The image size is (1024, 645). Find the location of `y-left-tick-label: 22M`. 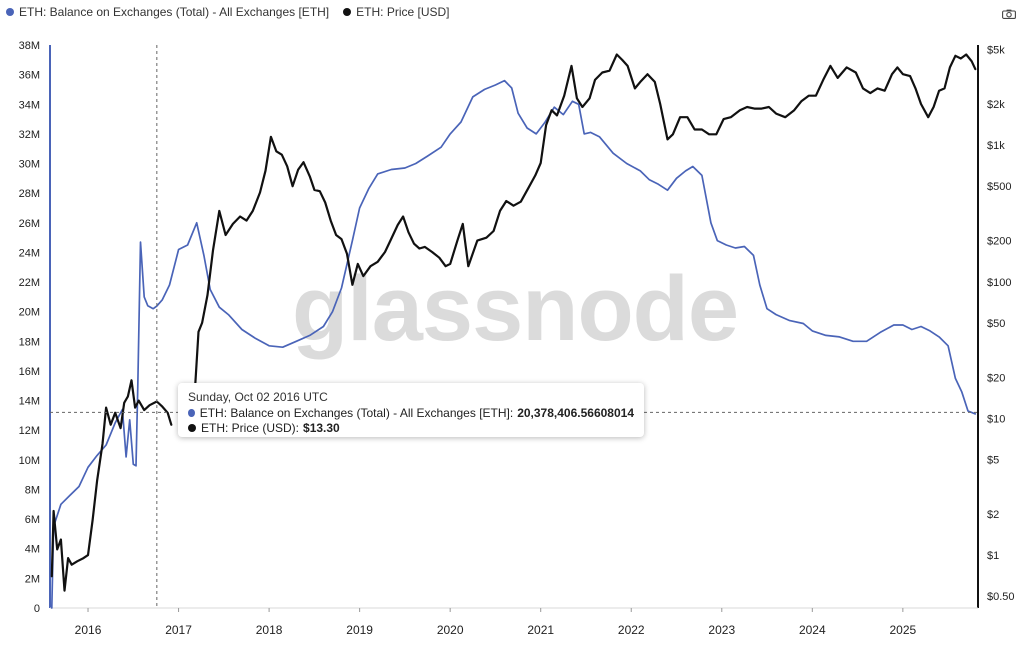

y-left-tick-label: 22M is located at coordinates (29, 283).